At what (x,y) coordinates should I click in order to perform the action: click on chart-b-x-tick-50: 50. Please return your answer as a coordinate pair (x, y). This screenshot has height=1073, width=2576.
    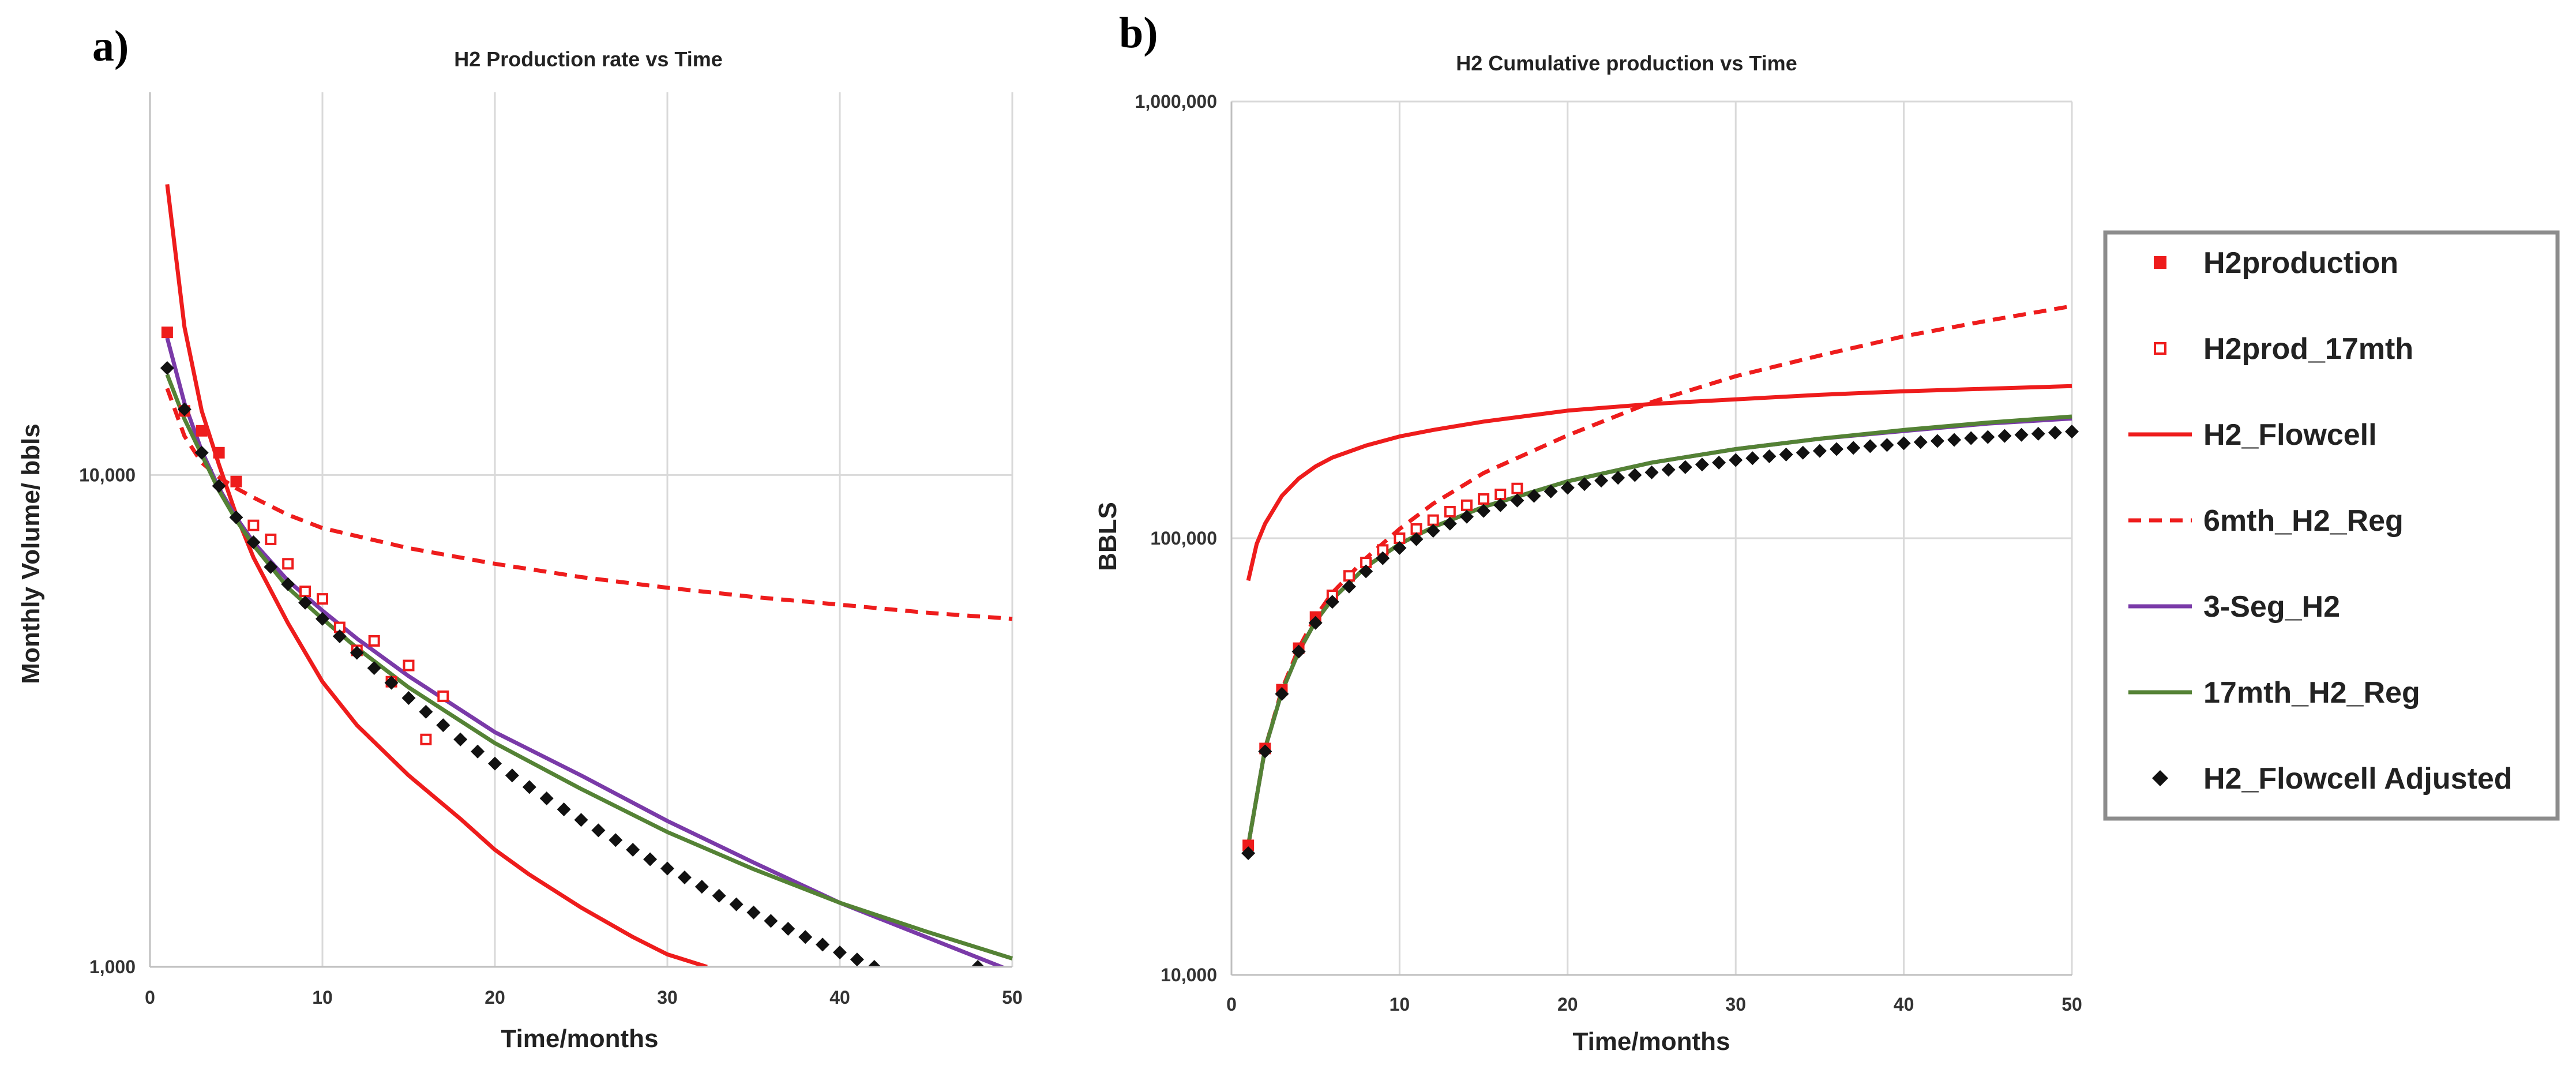
    Looking at the image, I should click on (2071, 1004).